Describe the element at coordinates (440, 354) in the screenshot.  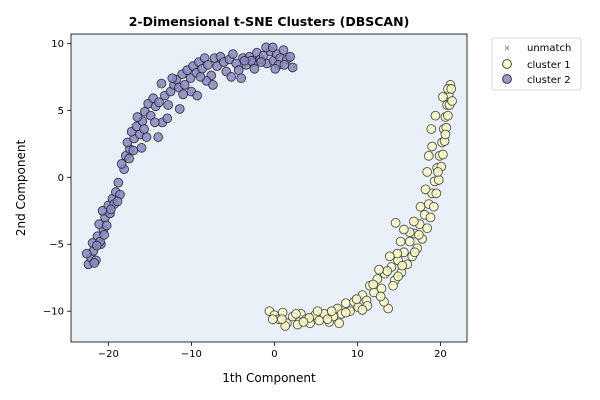
I see `x-tick-label: 20` at that location.